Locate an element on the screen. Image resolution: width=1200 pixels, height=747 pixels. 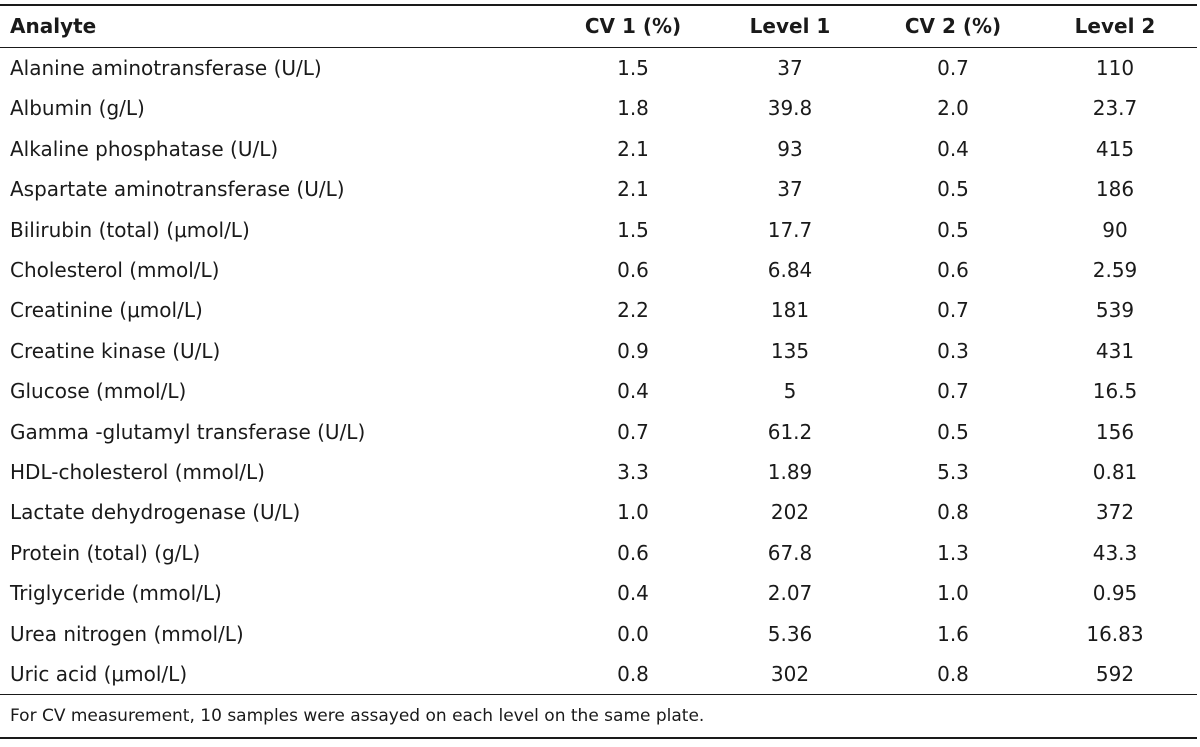
cell-analyte: Alanine aminotransferase (U/L) is located at coordinates (166, 68).